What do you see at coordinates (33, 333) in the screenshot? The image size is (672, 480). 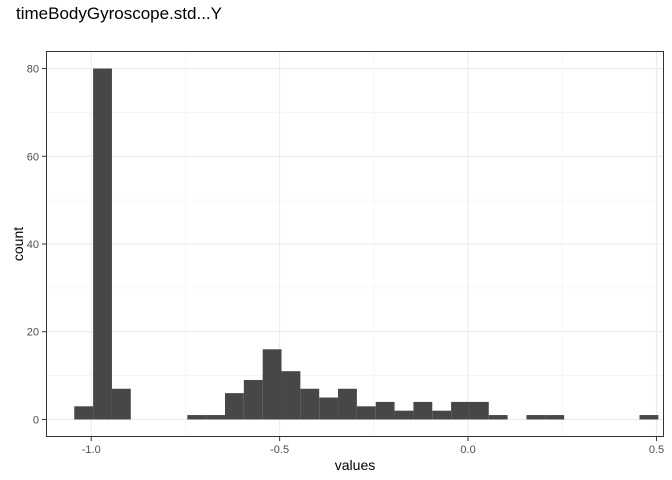 I see `y-tick-label: 20` at bounding box center [33, 333].